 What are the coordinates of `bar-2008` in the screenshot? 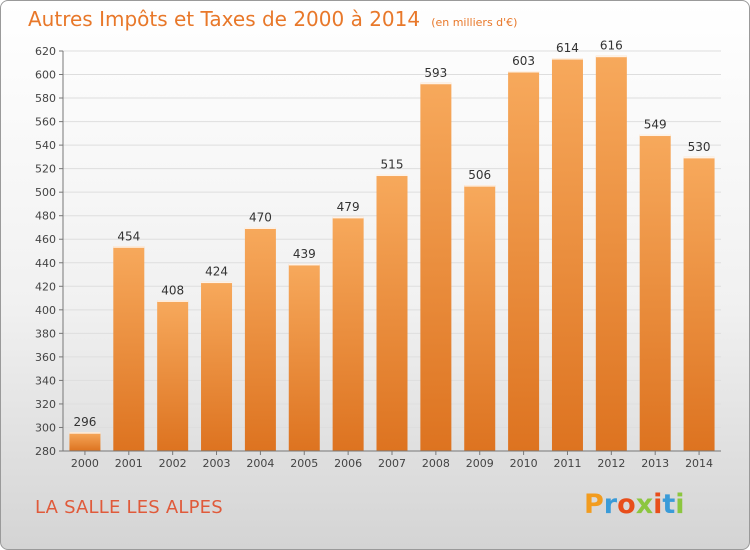 It's located at (436, 266).